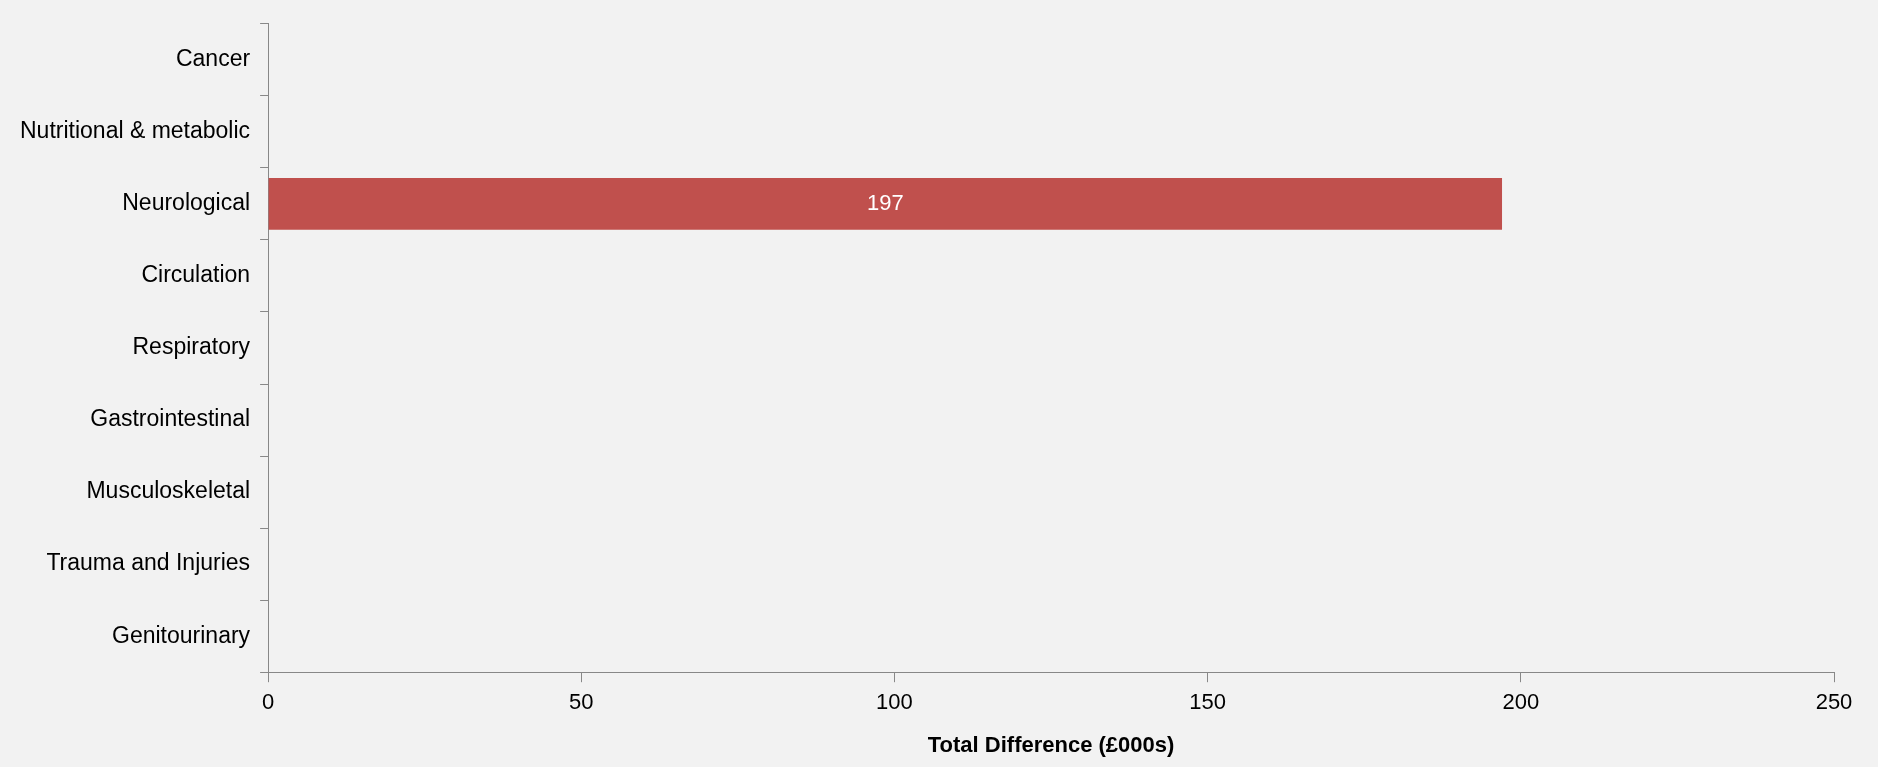  I want to click on x-tick-label: 0, so click(268, 702).